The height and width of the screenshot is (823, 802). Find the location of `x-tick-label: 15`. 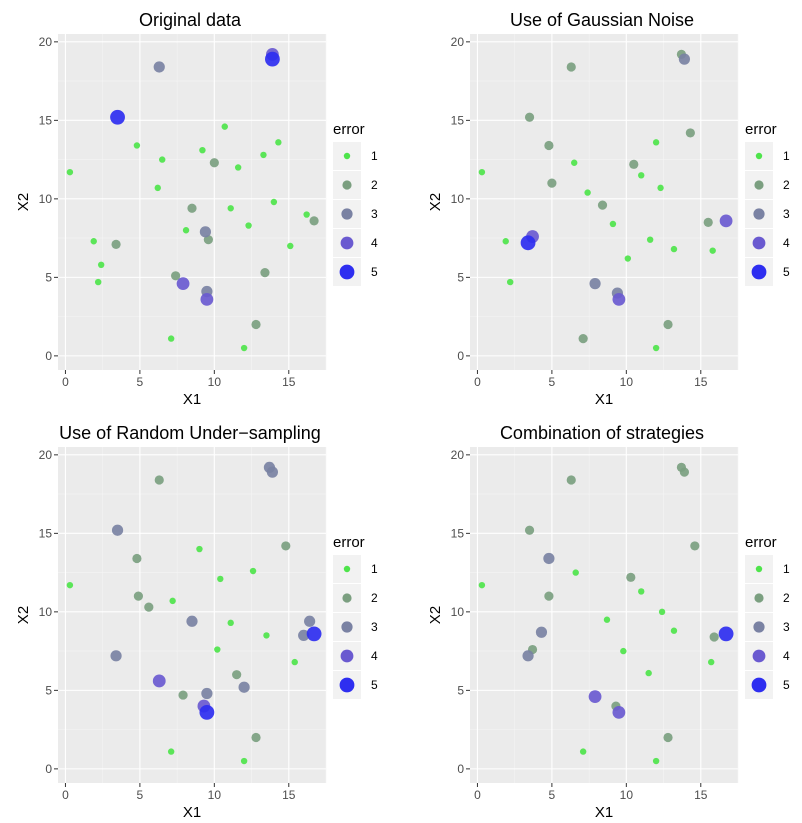

x-tick-label: 15 is located at coordinates (289, 795).